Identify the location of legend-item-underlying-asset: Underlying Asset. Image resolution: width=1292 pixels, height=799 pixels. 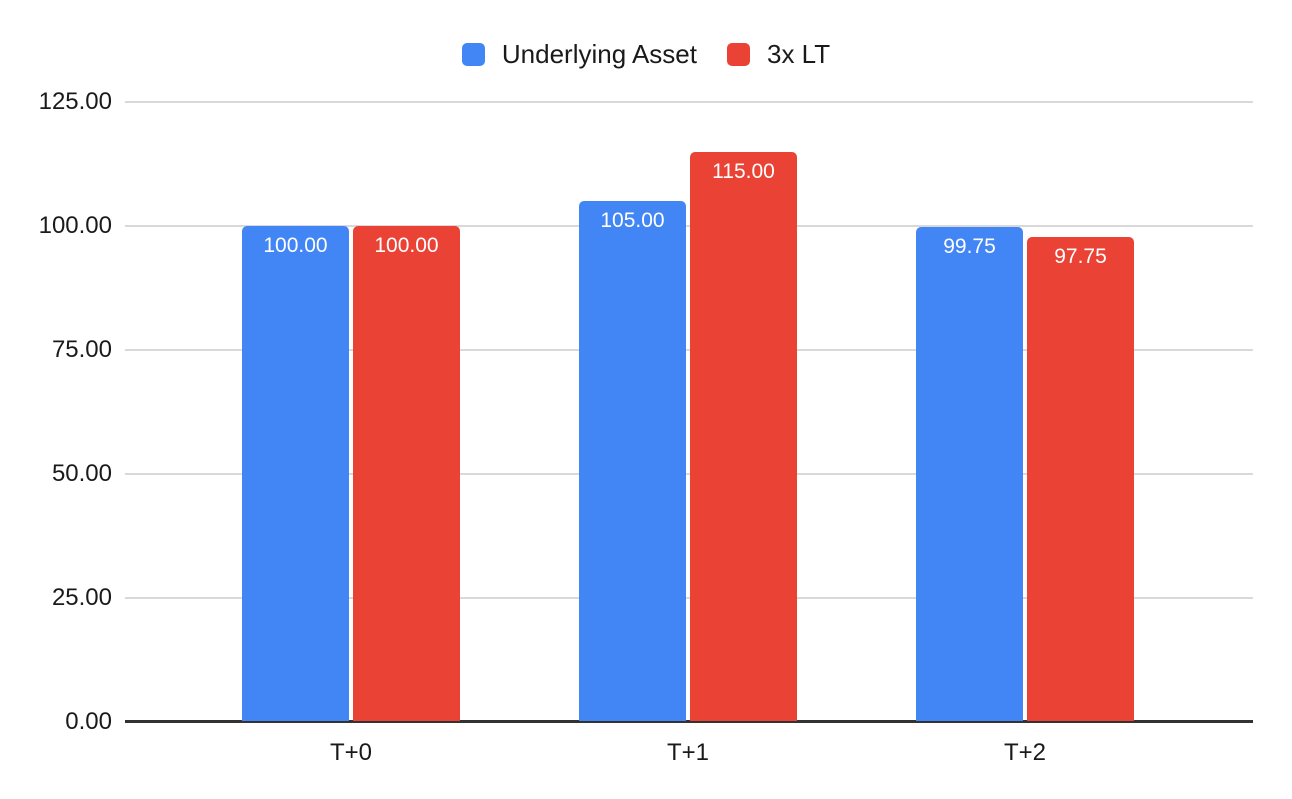
(579, 54).